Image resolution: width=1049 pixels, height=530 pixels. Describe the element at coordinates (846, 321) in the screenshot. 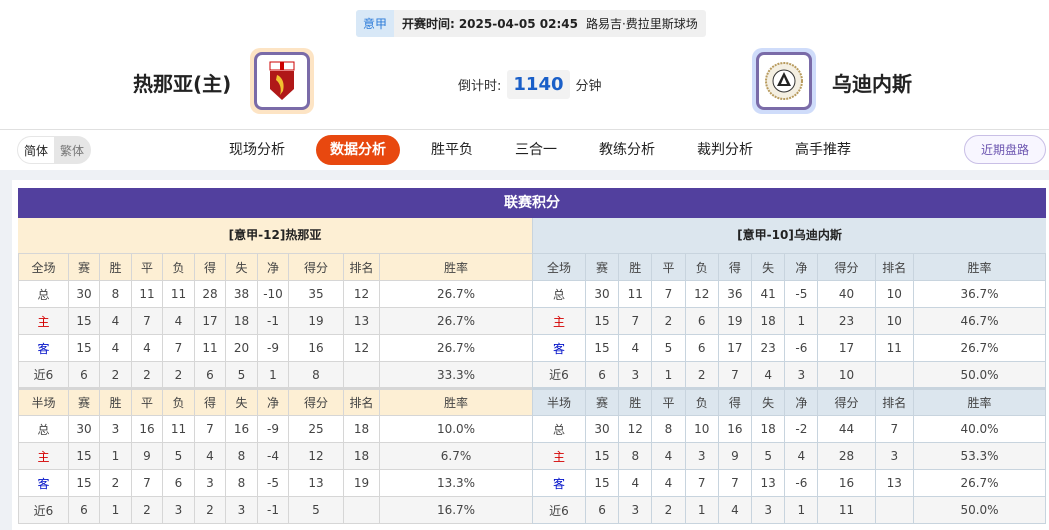

I see `stat-cell: 23` at that location.